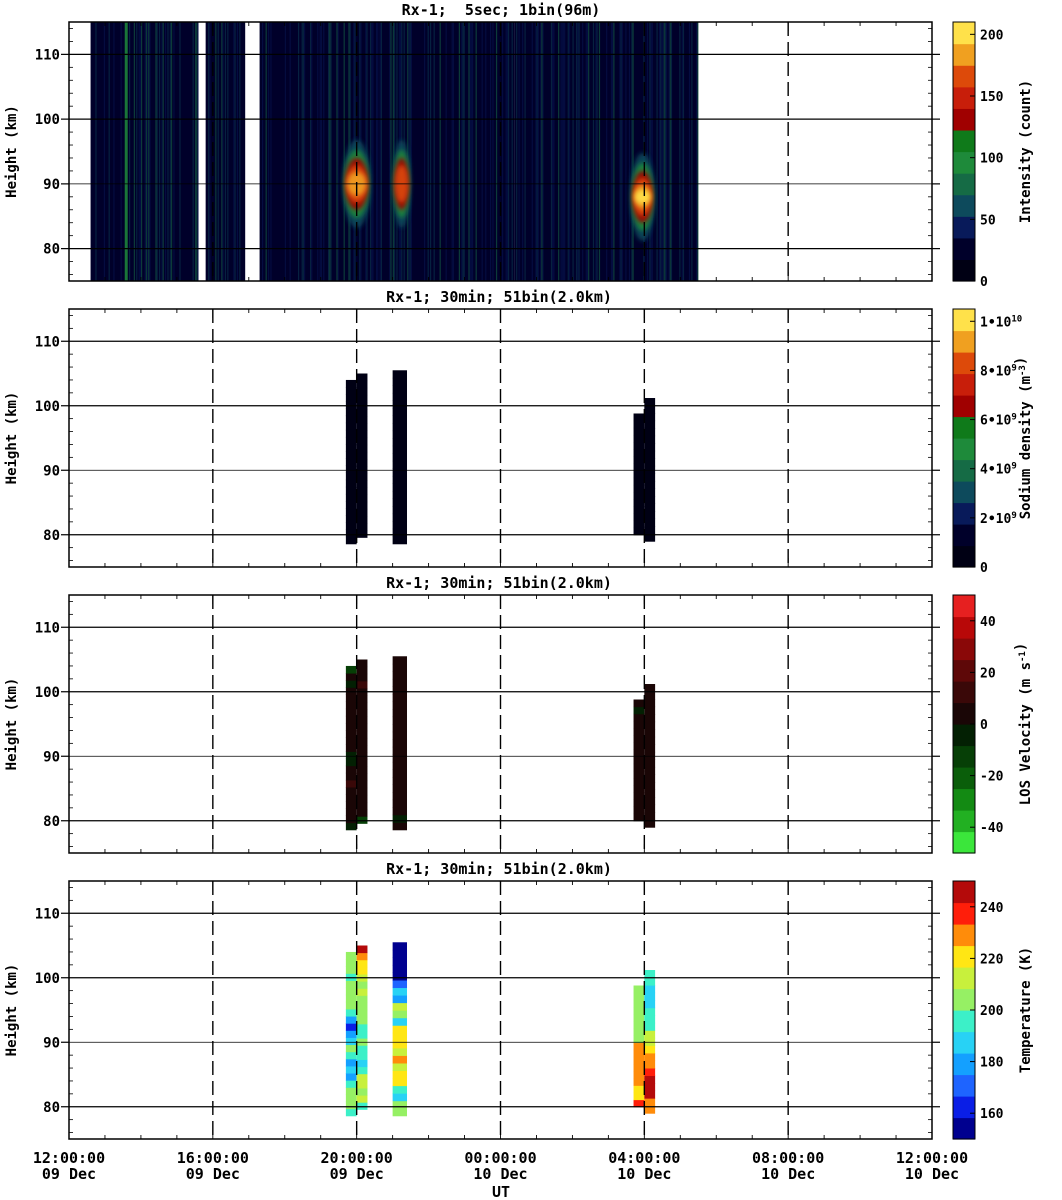 This screenshot has width=1062, height=1200. I want to click on x-tick-time: 04:00:00, so click(644, 1158).